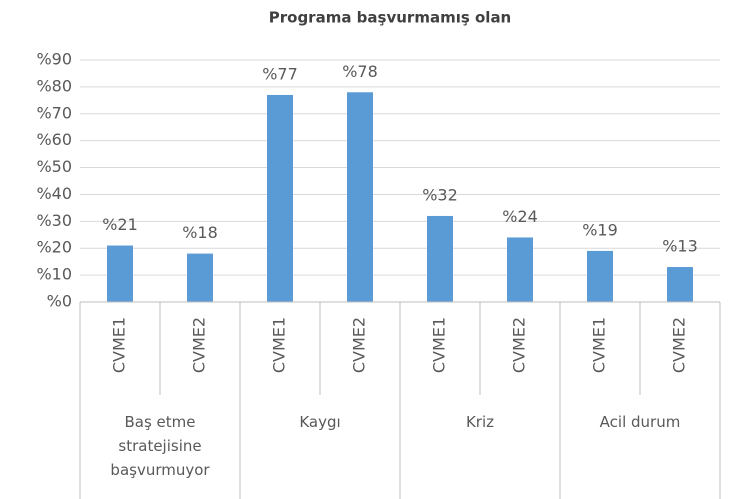 The height and width of the screenshot is (499, 741). I want to click on data-label: %18, so click(200, 232).